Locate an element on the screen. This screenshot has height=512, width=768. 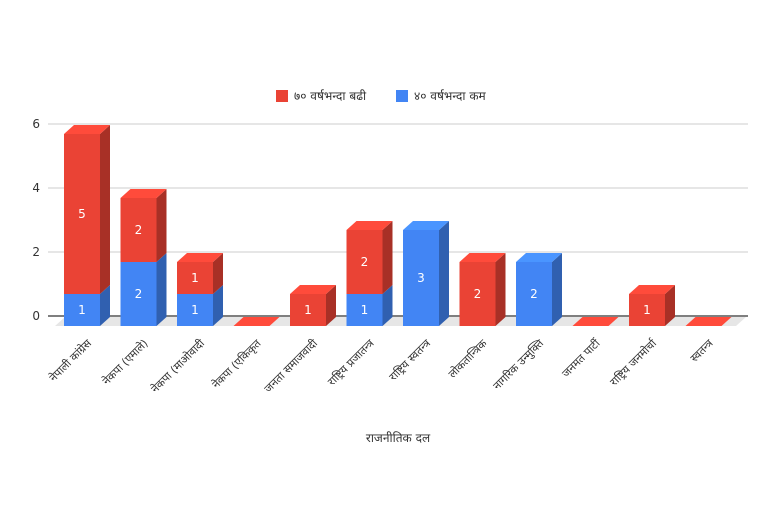
bar-segment: 5 is located at coordinates (87, 209).